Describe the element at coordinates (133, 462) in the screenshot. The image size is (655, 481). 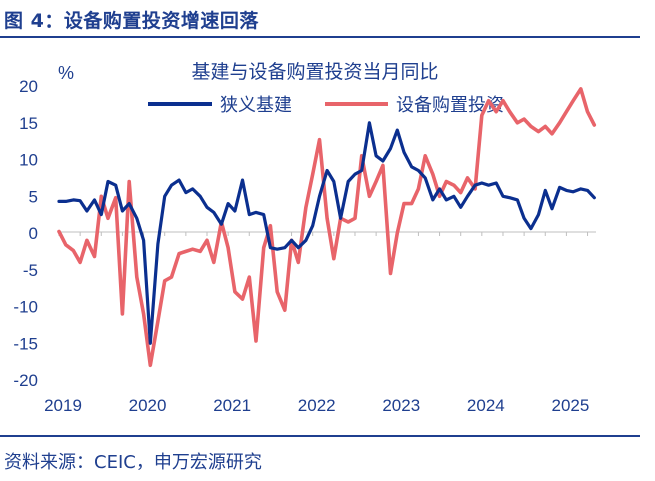
I see `source-note: 资料来源：CEIC，申万宏源研究` at that location.